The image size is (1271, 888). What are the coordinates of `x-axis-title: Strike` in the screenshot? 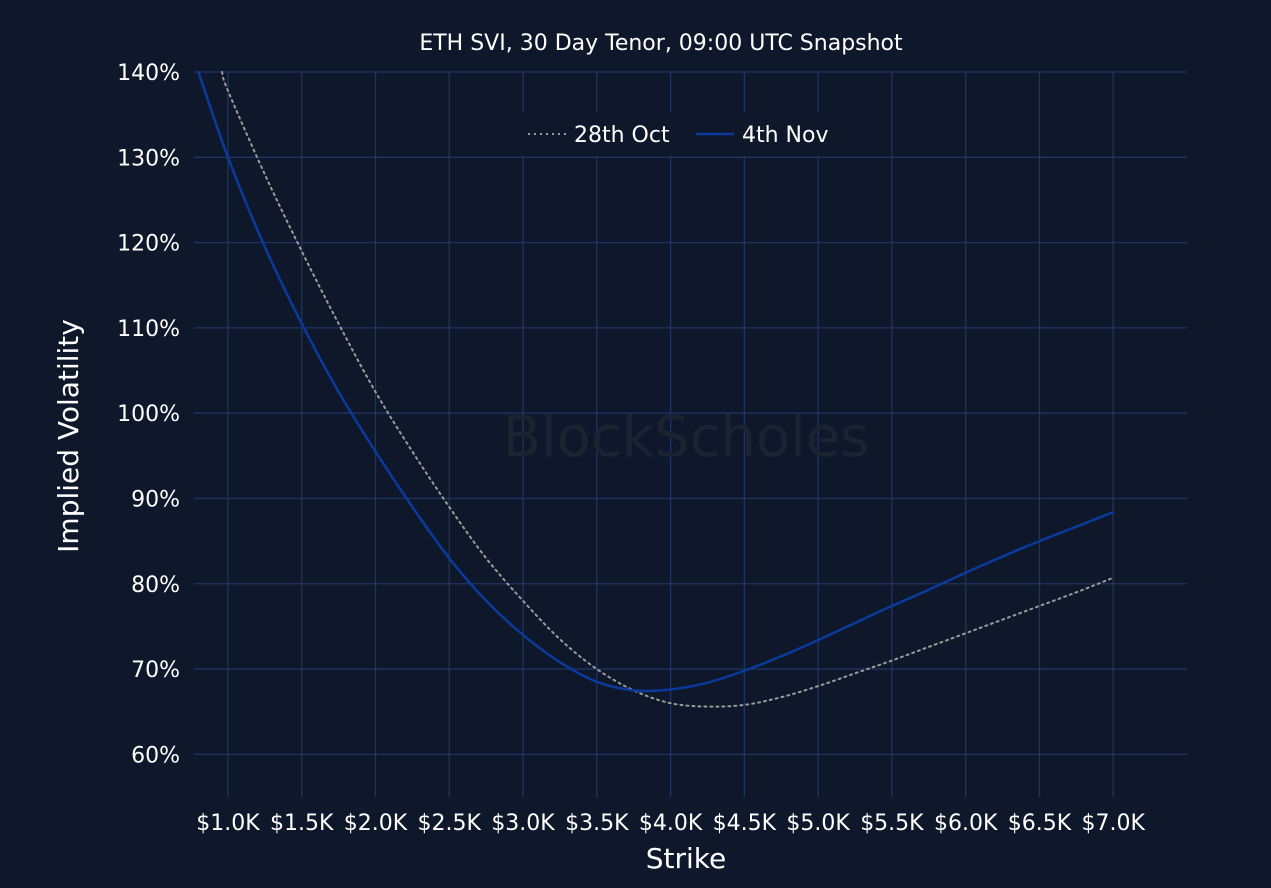 It's located at (686, 858).